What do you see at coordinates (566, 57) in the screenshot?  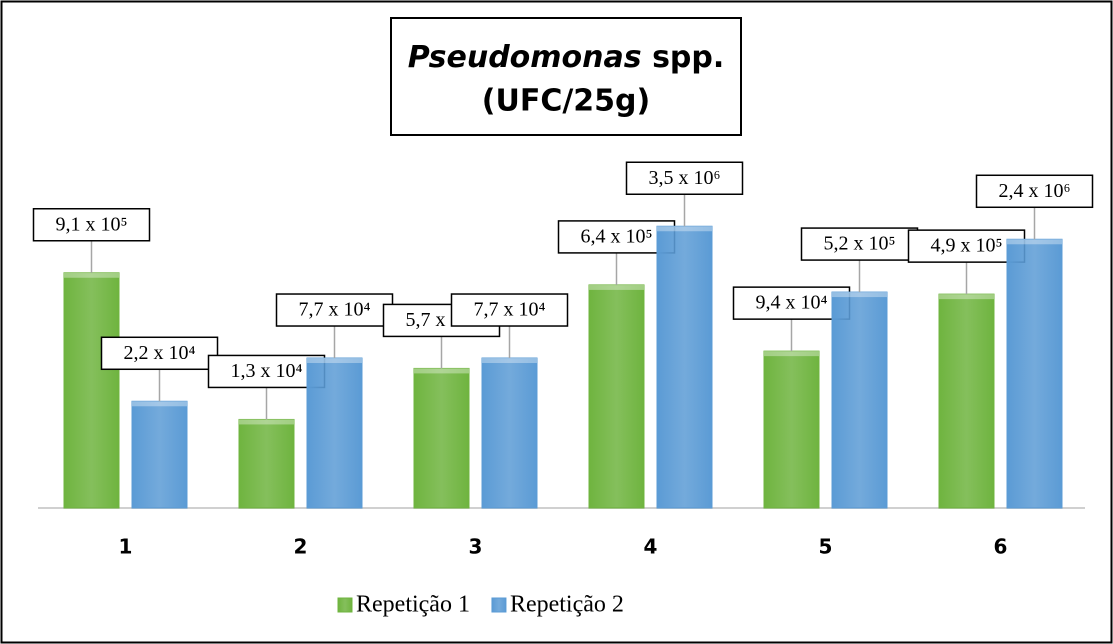 I see `chart-title: Pseudomonas spp.` at bounding box center [566, 57].